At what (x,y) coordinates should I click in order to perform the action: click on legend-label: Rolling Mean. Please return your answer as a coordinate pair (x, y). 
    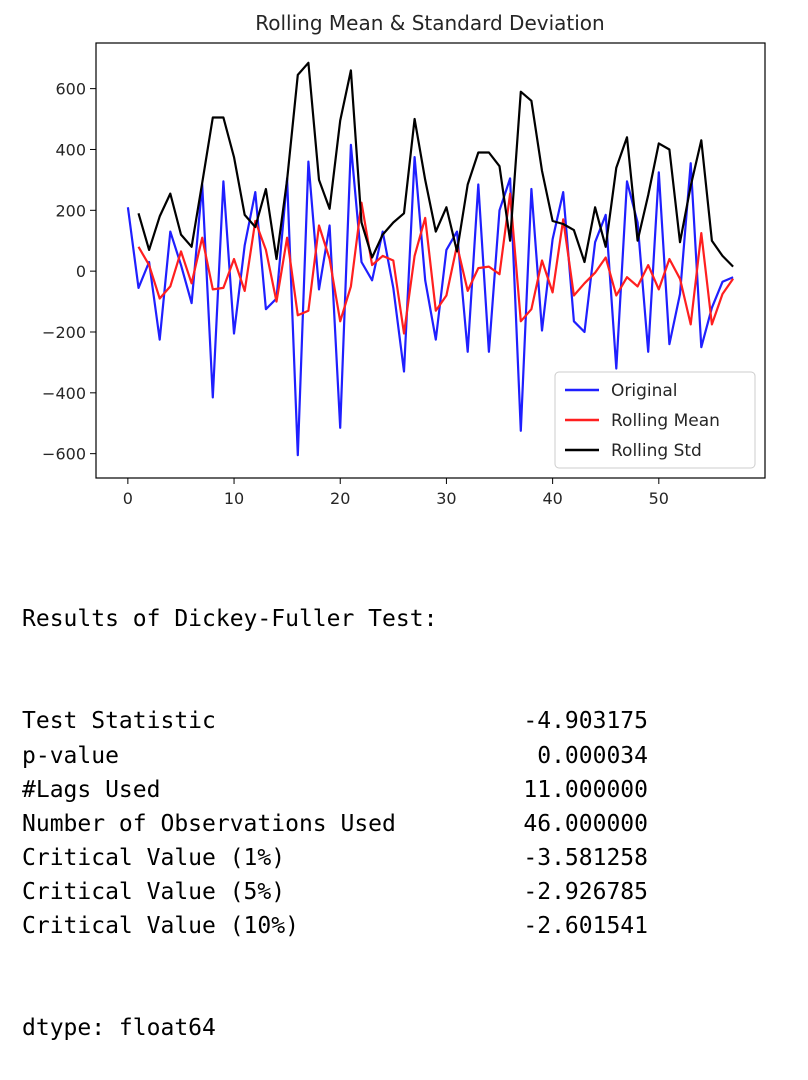
    Looking at the image, I should click on (665, 421).